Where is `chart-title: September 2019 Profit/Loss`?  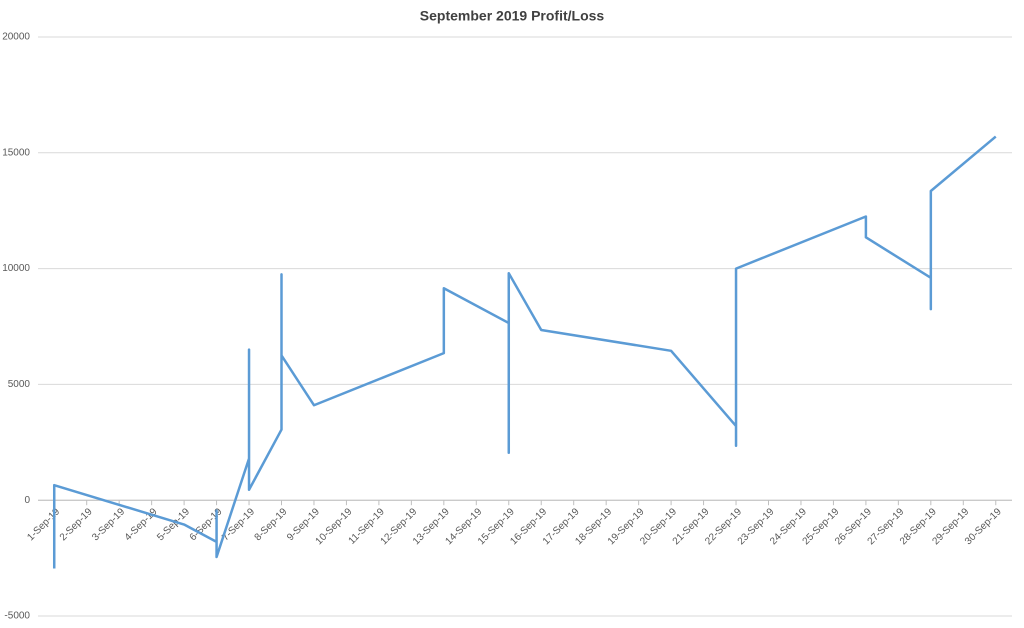
chart-title: September 2019 Profit/Loss is located at coordinates (512, 16).